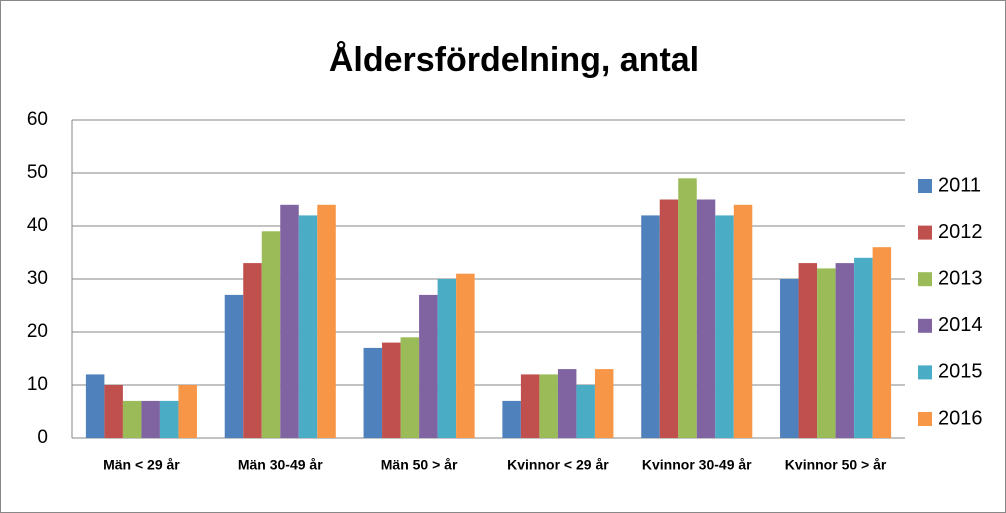  What do you see at coordinates (141, 465) in the screenshot?
I see `x-tick-label: Män < 29 år` at bounding box center [141, 465].